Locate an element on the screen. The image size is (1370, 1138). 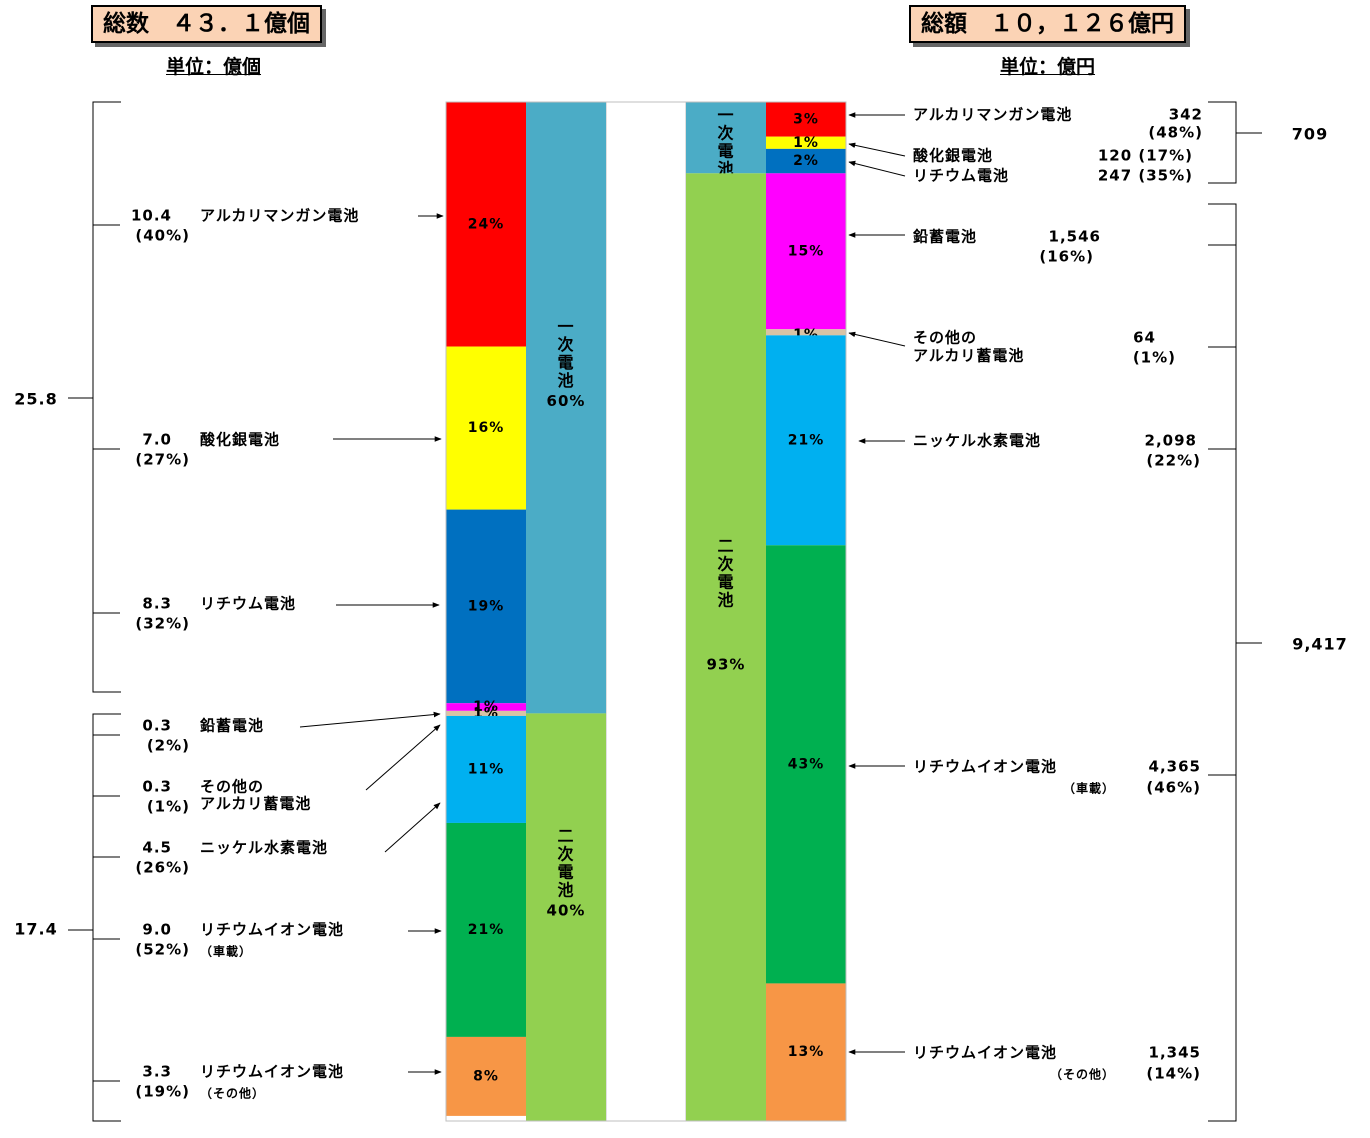
right-share-label: (16%) is located at coordinates (1066, 257).